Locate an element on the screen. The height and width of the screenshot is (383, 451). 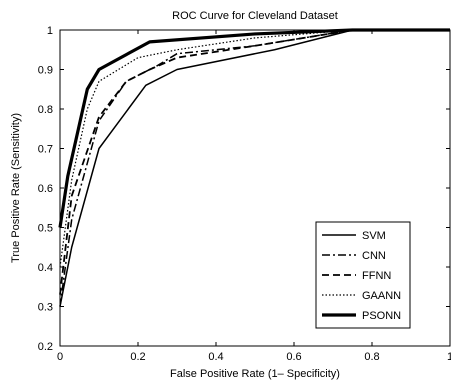
y-tick-label: 0.5 is located at coordinates (45, 229).